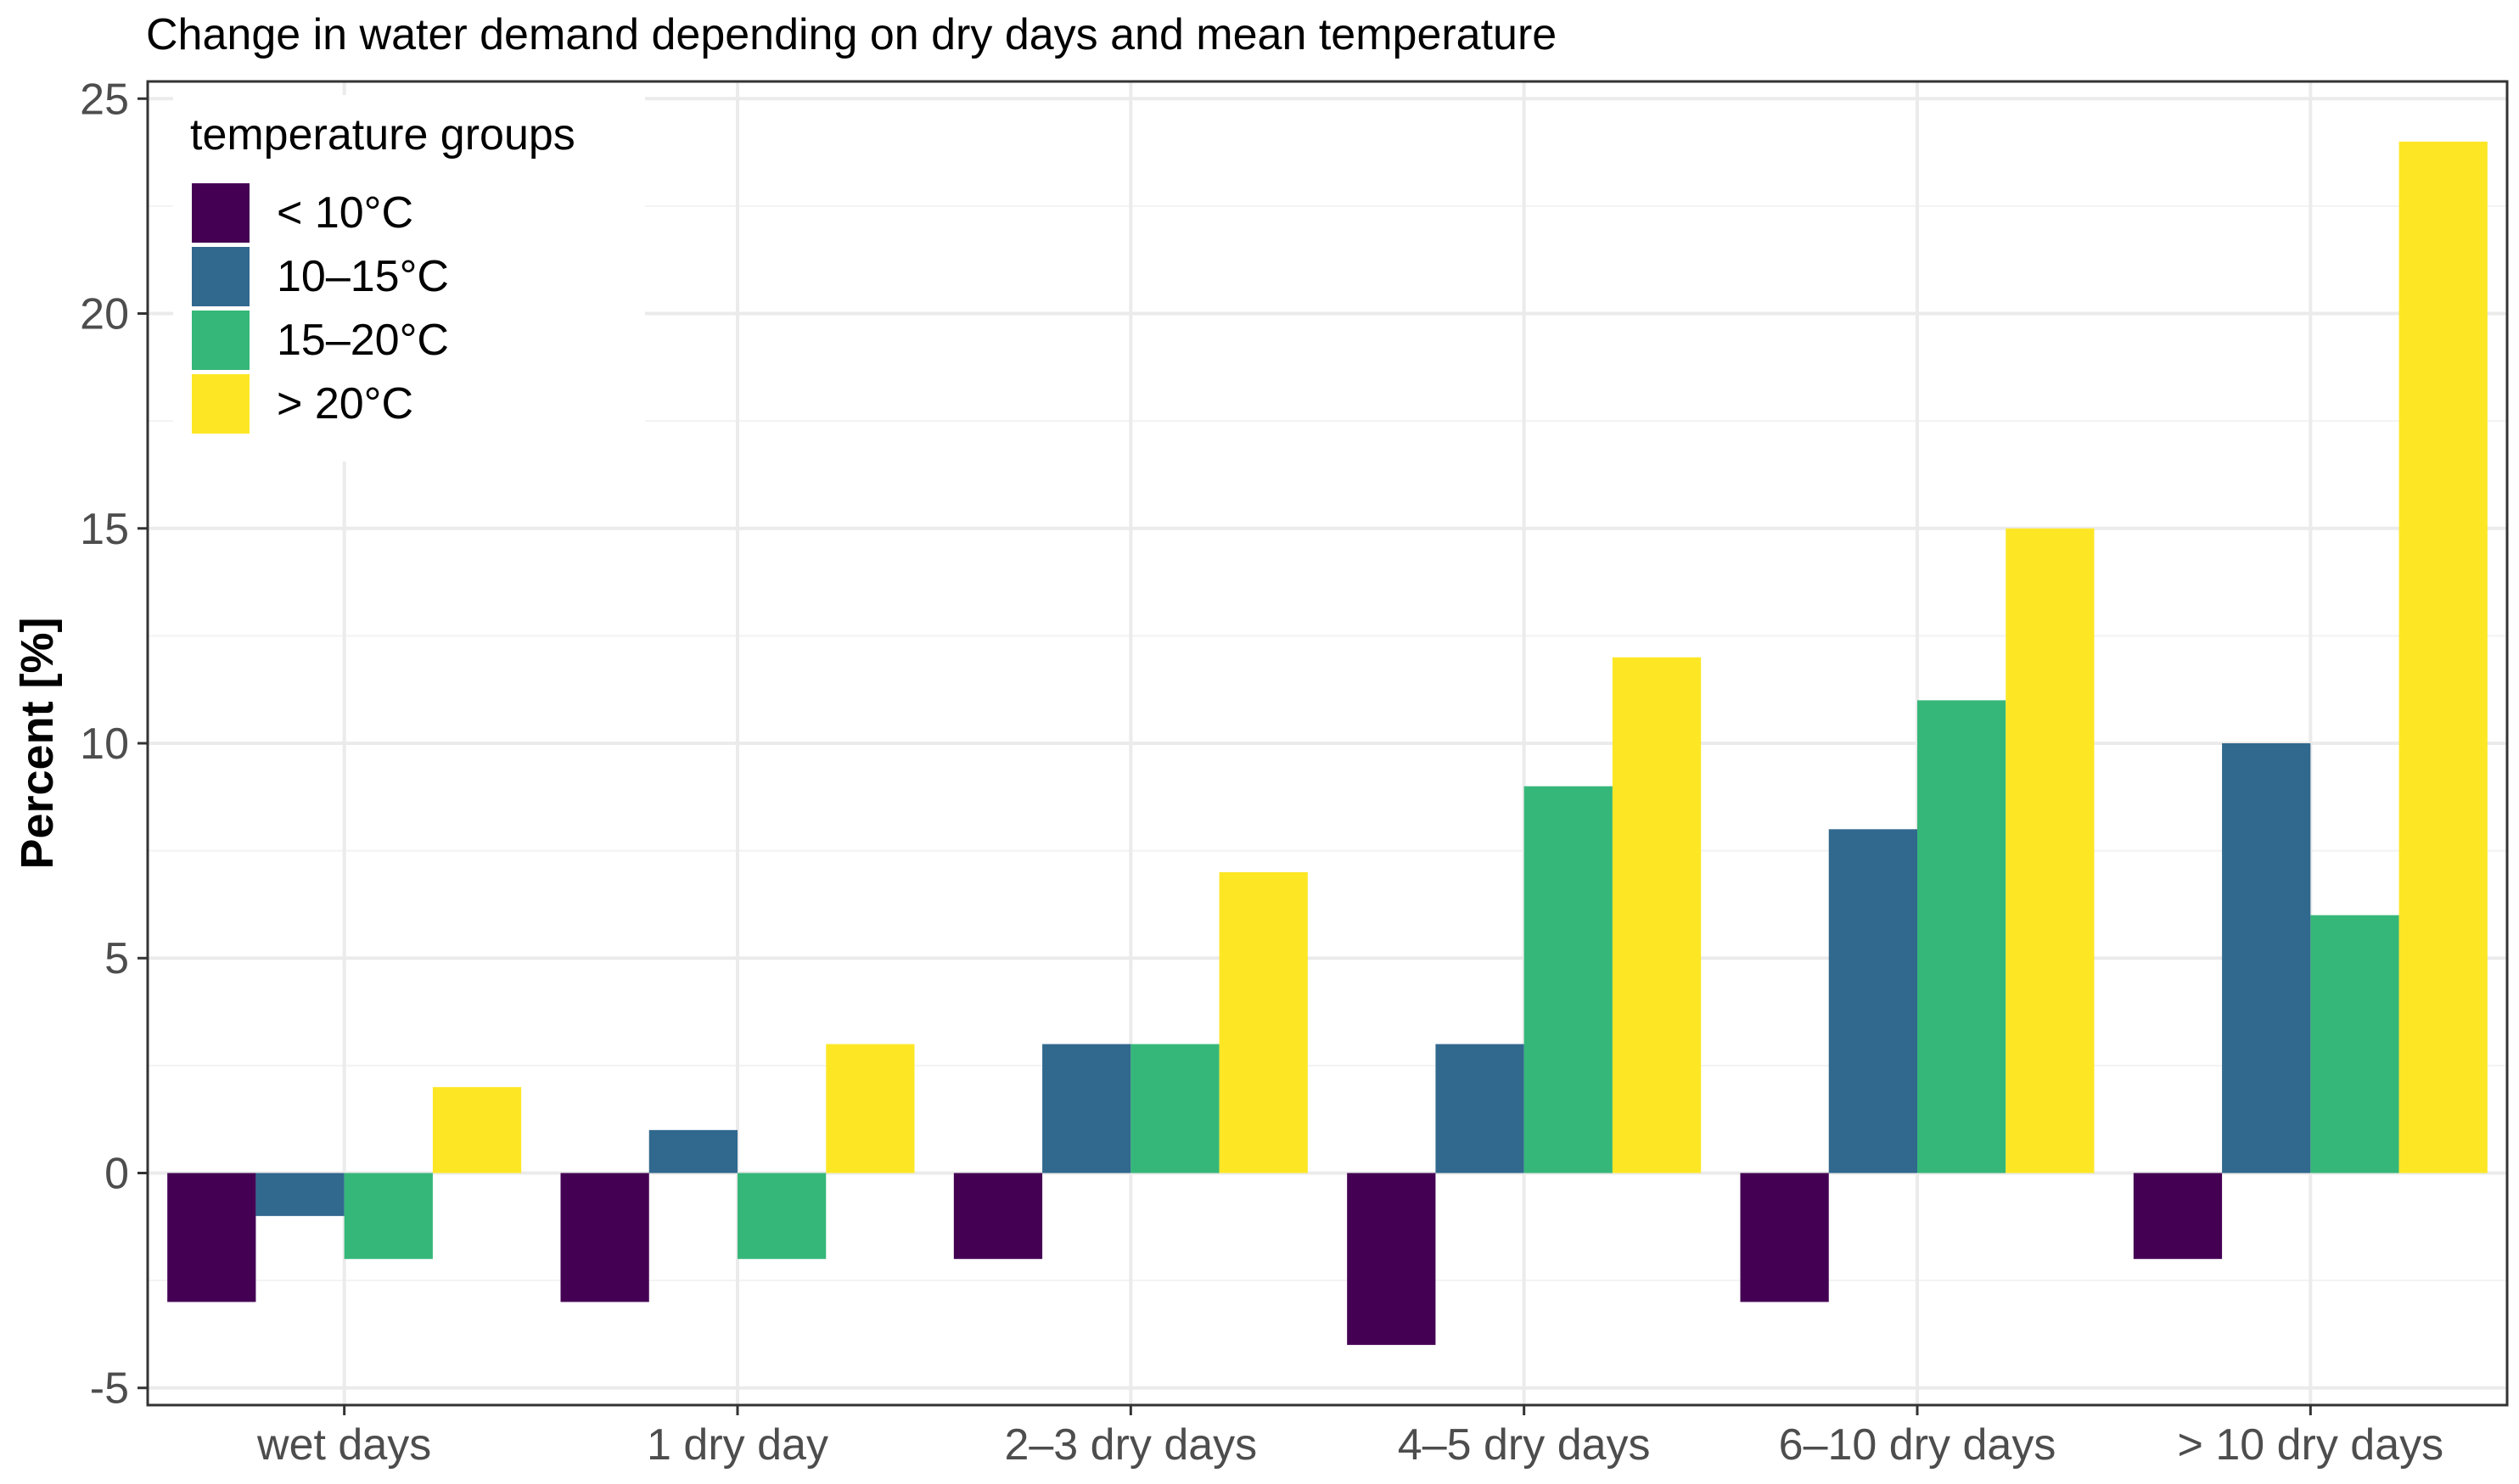 Image resolution: width=2519 pixels, height=1484 pixels. I want to click on x-tick-label: 6–10 dry days, so click(1917, 1445).